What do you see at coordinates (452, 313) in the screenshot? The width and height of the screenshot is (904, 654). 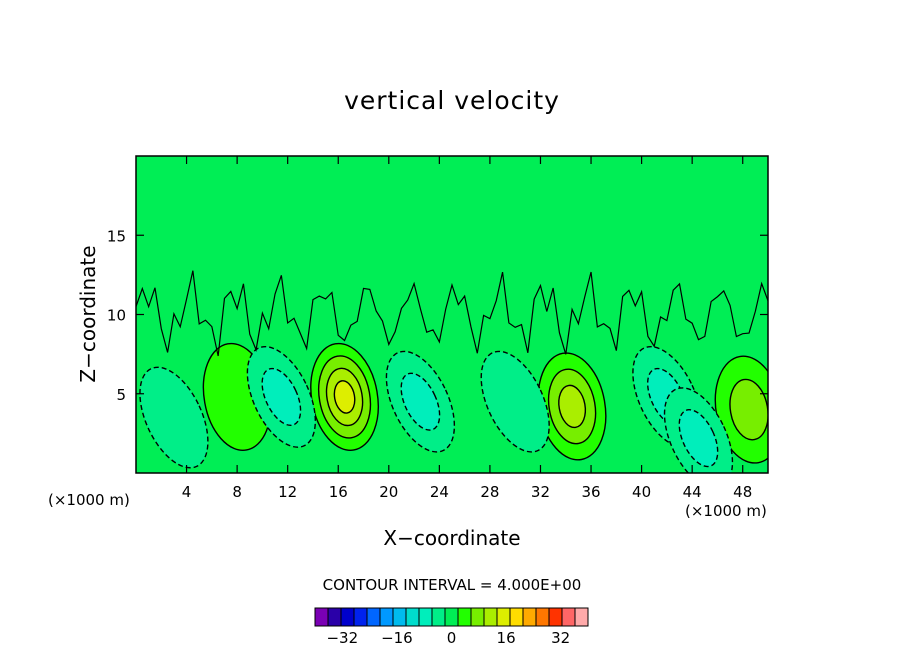 I see `contour-line-upper` at bounding box center [452, 313].